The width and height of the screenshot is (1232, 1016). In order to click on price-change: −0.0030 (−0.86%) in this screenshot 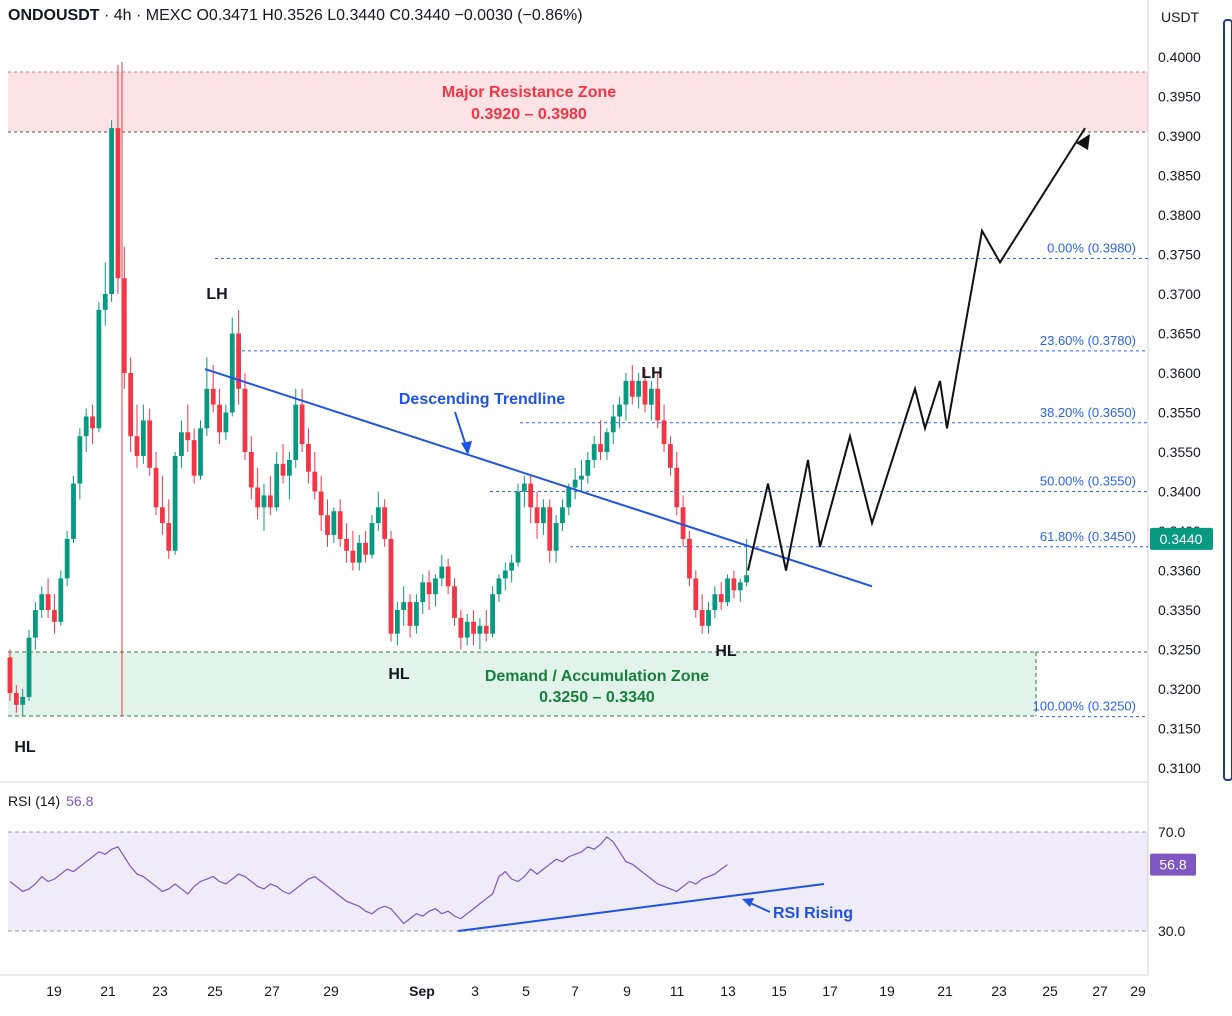, I will do `click(518, 15)`.